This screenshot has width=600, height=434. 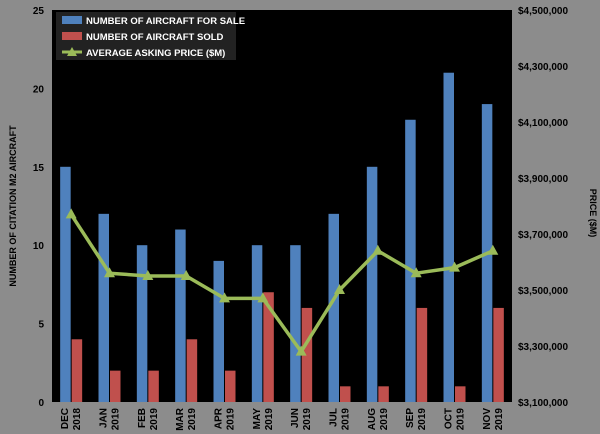 What do you see at coordinates (543, 347) in the screenshot?
I see `y-right-tick-label: $3,300,000` at bounding box center [543, 347].